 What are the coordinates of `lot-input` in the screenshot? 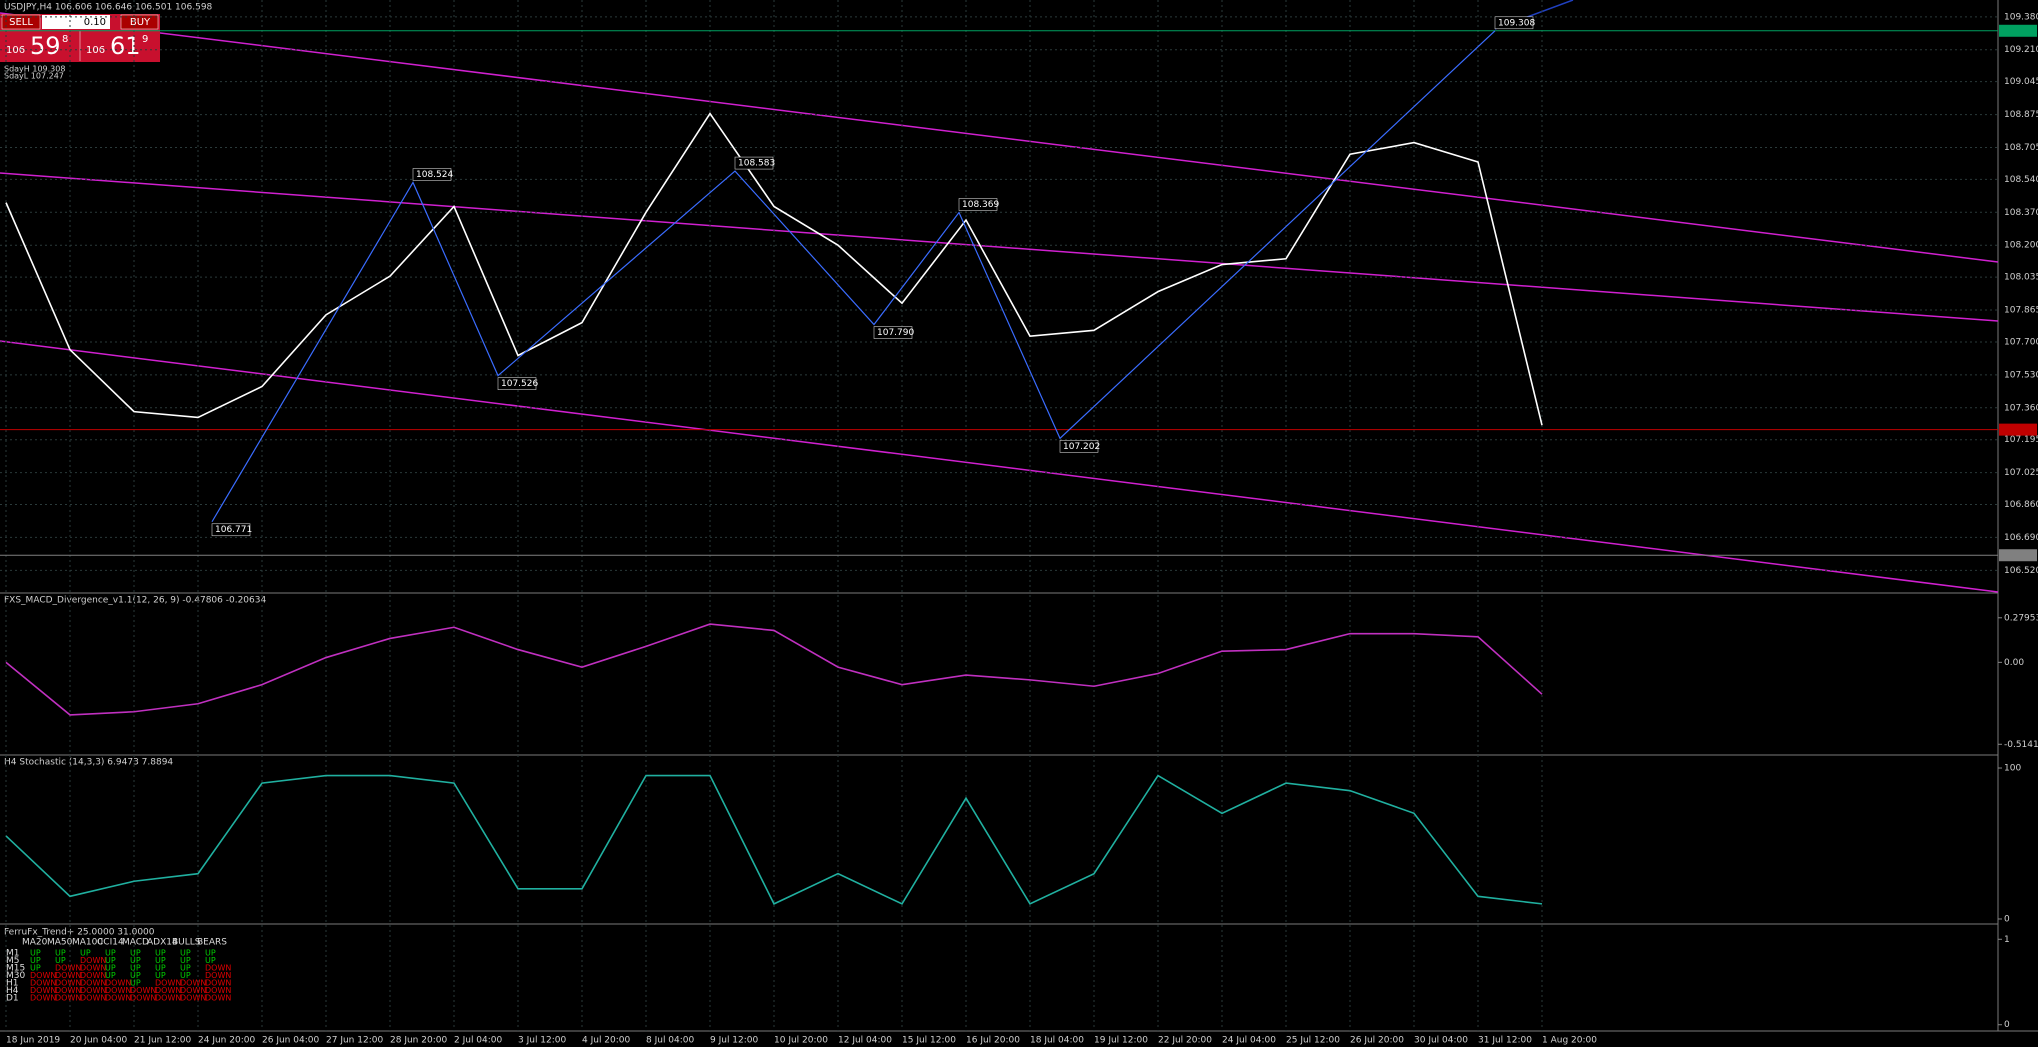 It's located at (76, 22).